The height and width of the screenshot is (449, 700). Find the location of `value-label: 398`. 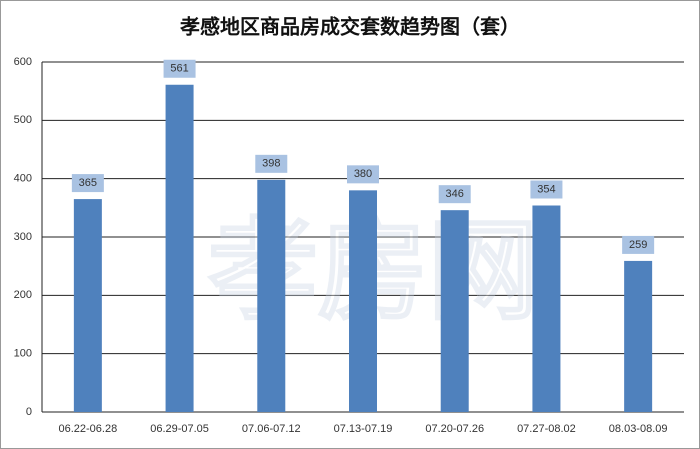

value-label: 398 is located at coordinates (271, 164).